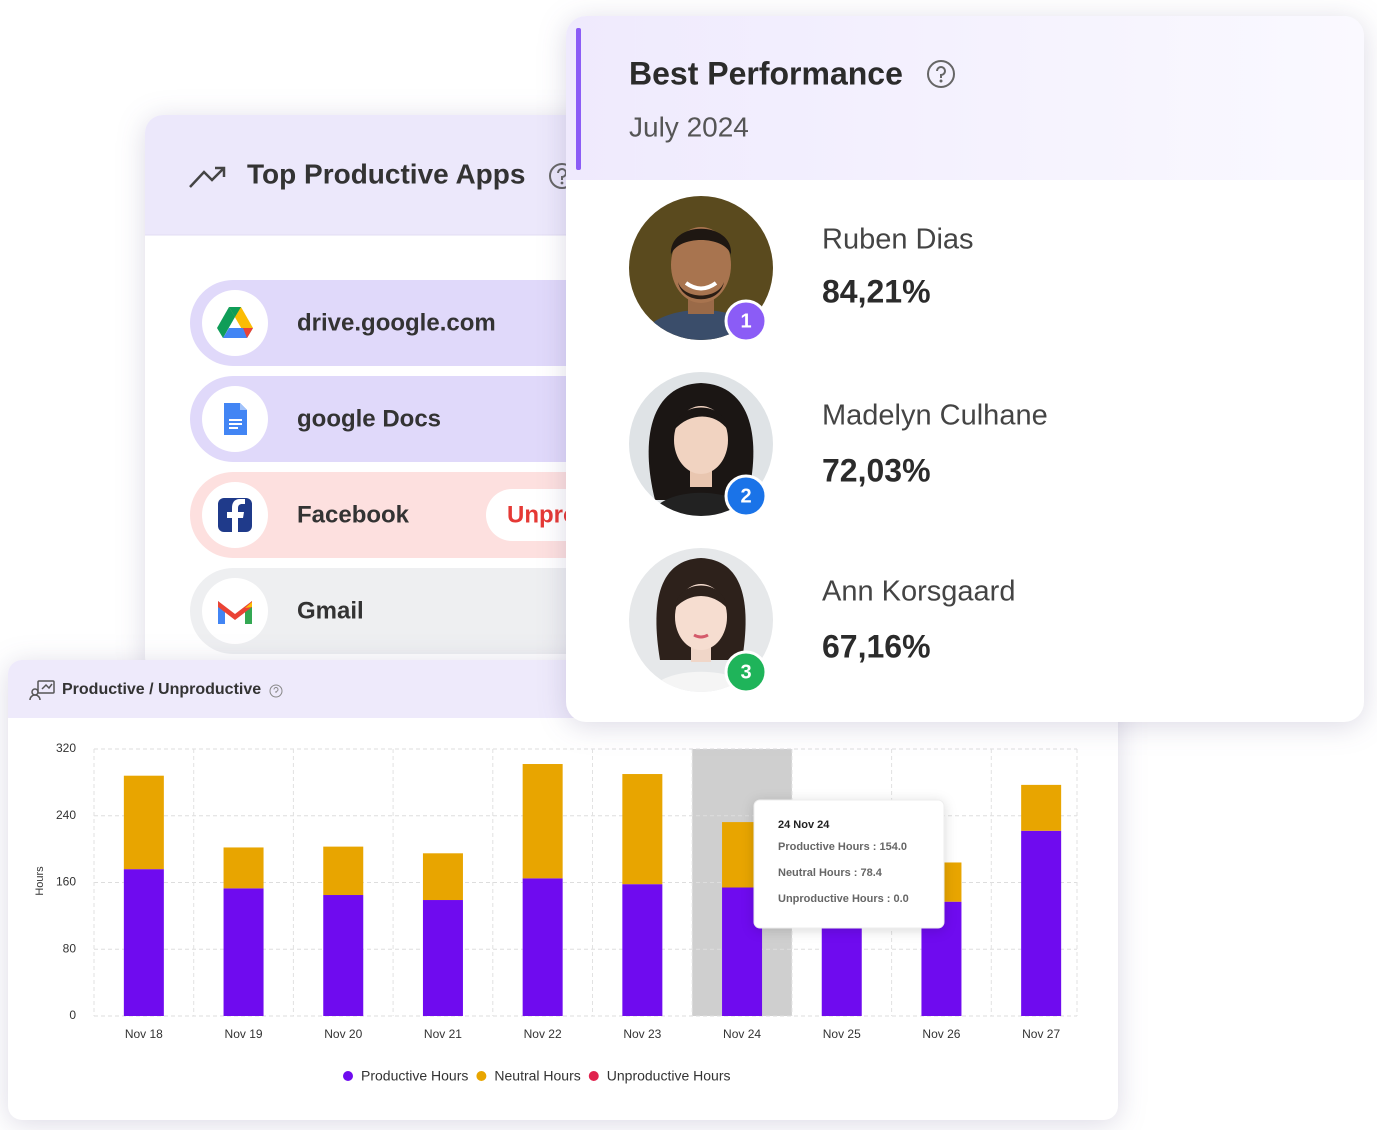 The height and width of the screenshot is (1135, 1377). I want to click on x-tick-label: Nov 27, so click(1041, 1034).